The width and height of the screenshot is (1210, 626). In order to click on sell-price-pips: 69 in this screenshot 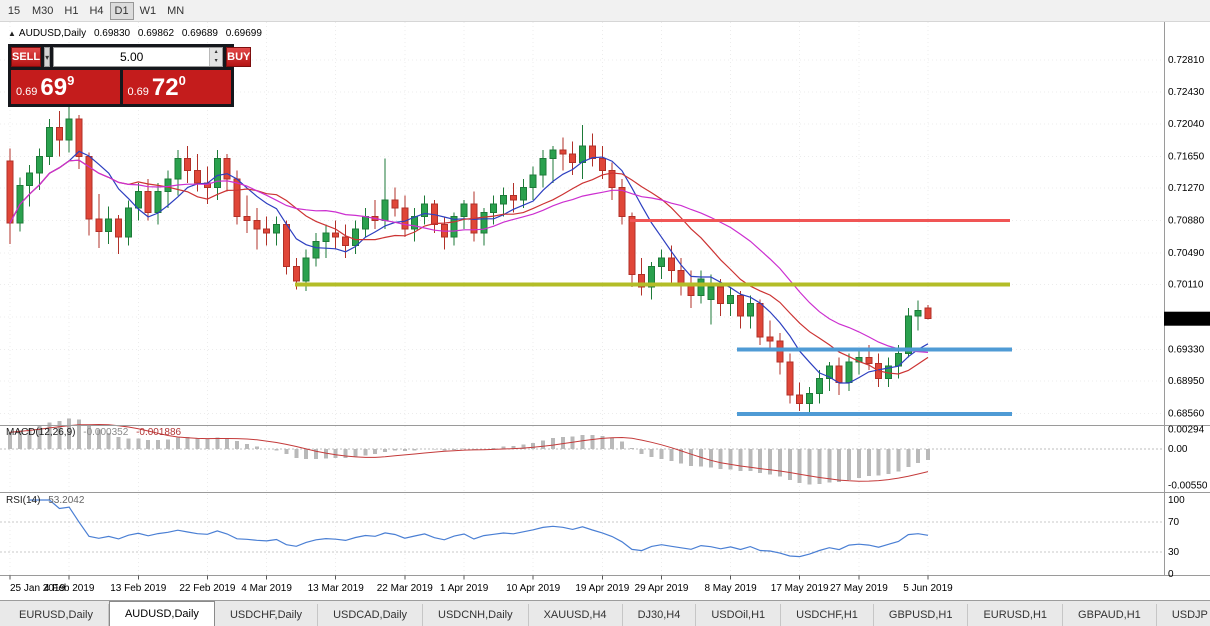, I will do `click(54, 87)`.